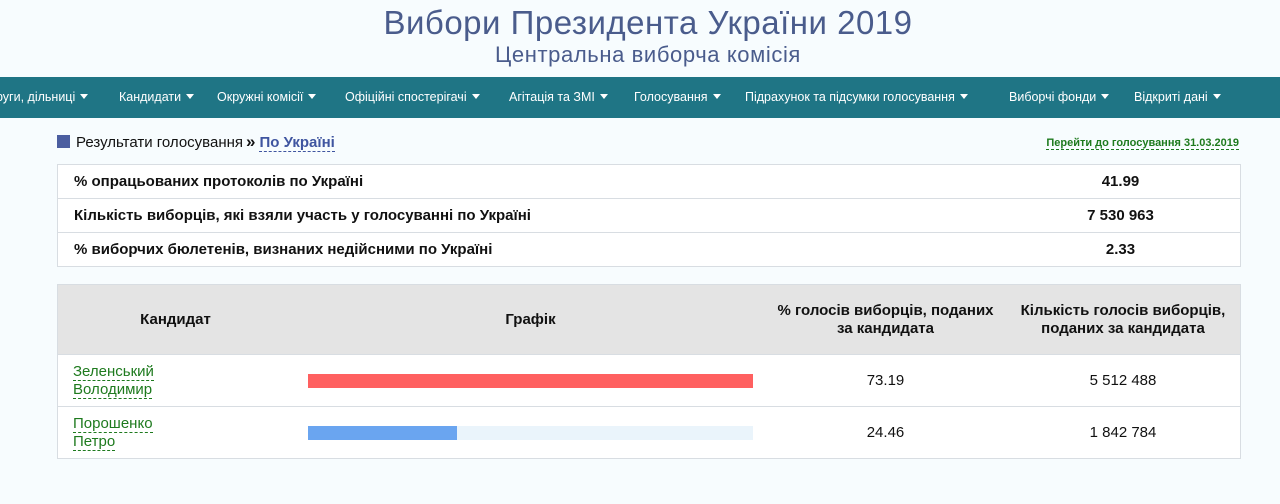 The image size is (1280, 504). Describe the element at coordinates (552, 97) in the screenshot. I see `nav-item-label: Агітація та ЗМІ` at that location.